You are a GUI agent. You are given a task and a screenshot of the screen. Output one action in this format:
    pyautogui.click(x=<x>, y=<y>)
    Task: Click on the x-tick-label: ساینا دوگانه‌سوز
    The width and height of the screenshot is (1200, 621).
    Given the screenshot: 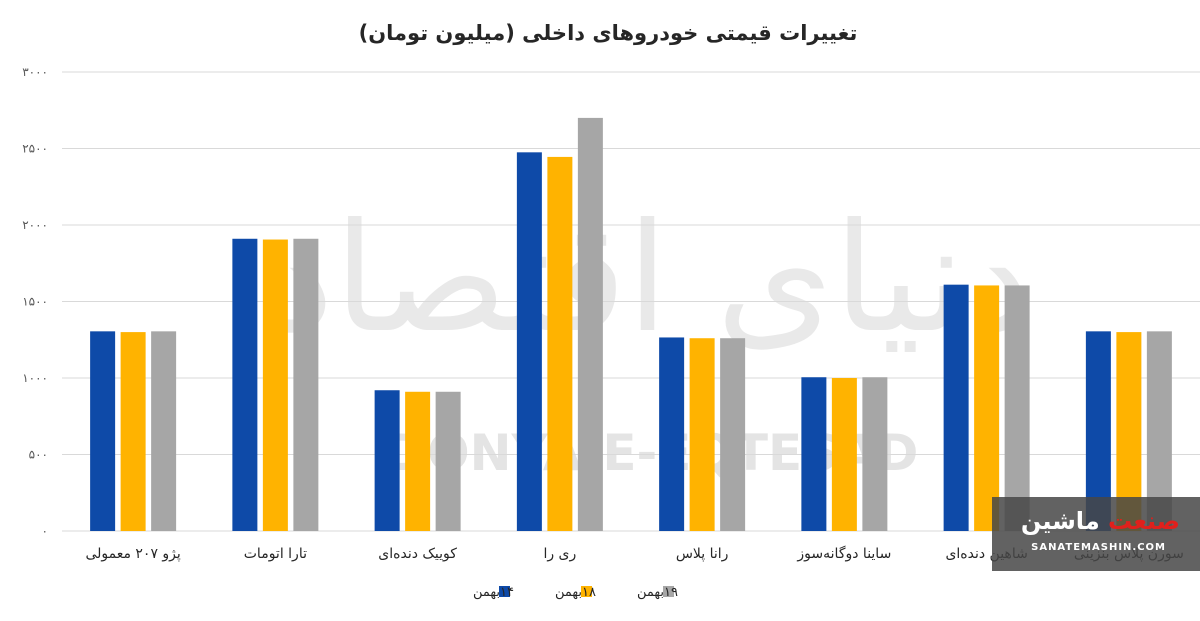 What is the action you would take?
    pyautogui.click(x=843, y=553)
    